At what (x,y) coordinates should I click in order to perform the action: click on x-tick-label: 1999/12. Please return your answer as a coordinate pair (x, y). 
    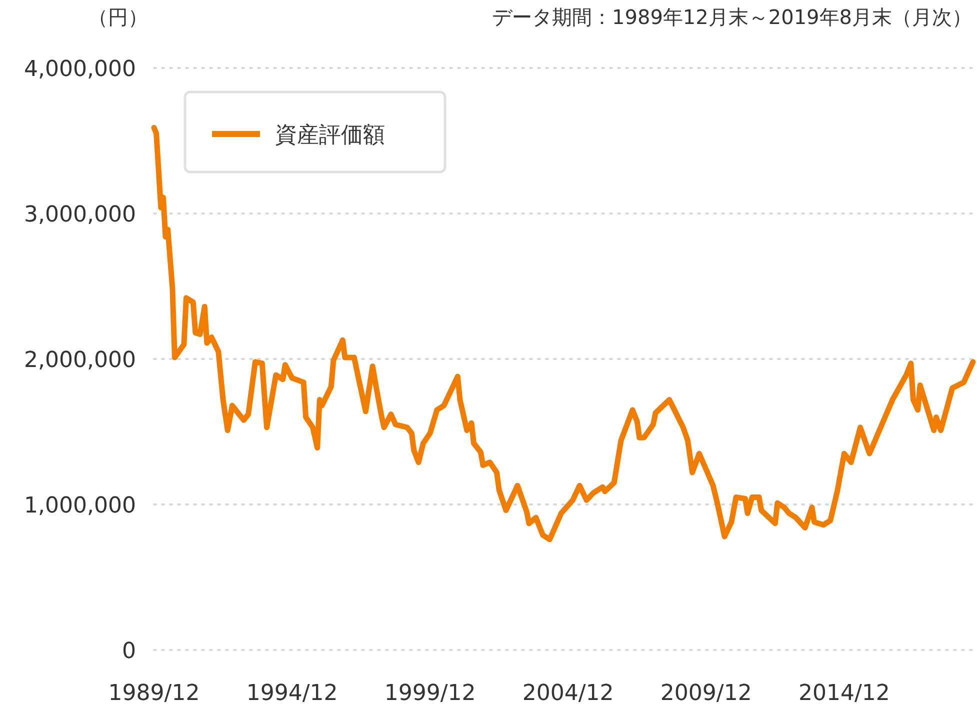
    Looking at the image, I should click on (430, 693).